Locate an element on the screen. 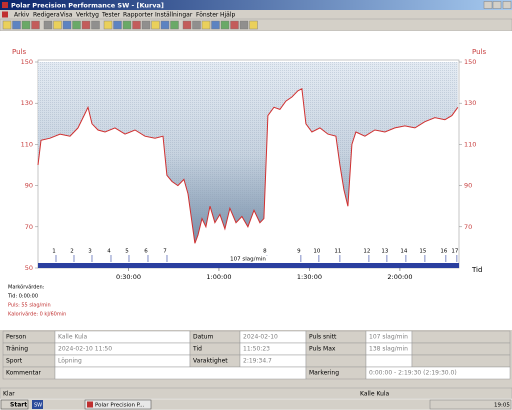 Image resolution: width=512 pixels, height=410 pixels. cursor-pulse: Puls: 55 slag/min is located at coordinates (29, 306).